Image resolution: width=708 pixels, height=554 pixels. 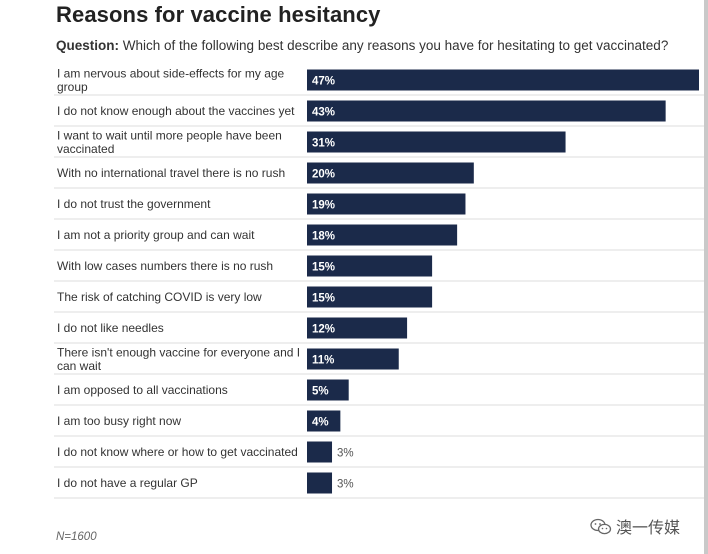 I want to click on value-label: 31%, so click(x=323, y=144).